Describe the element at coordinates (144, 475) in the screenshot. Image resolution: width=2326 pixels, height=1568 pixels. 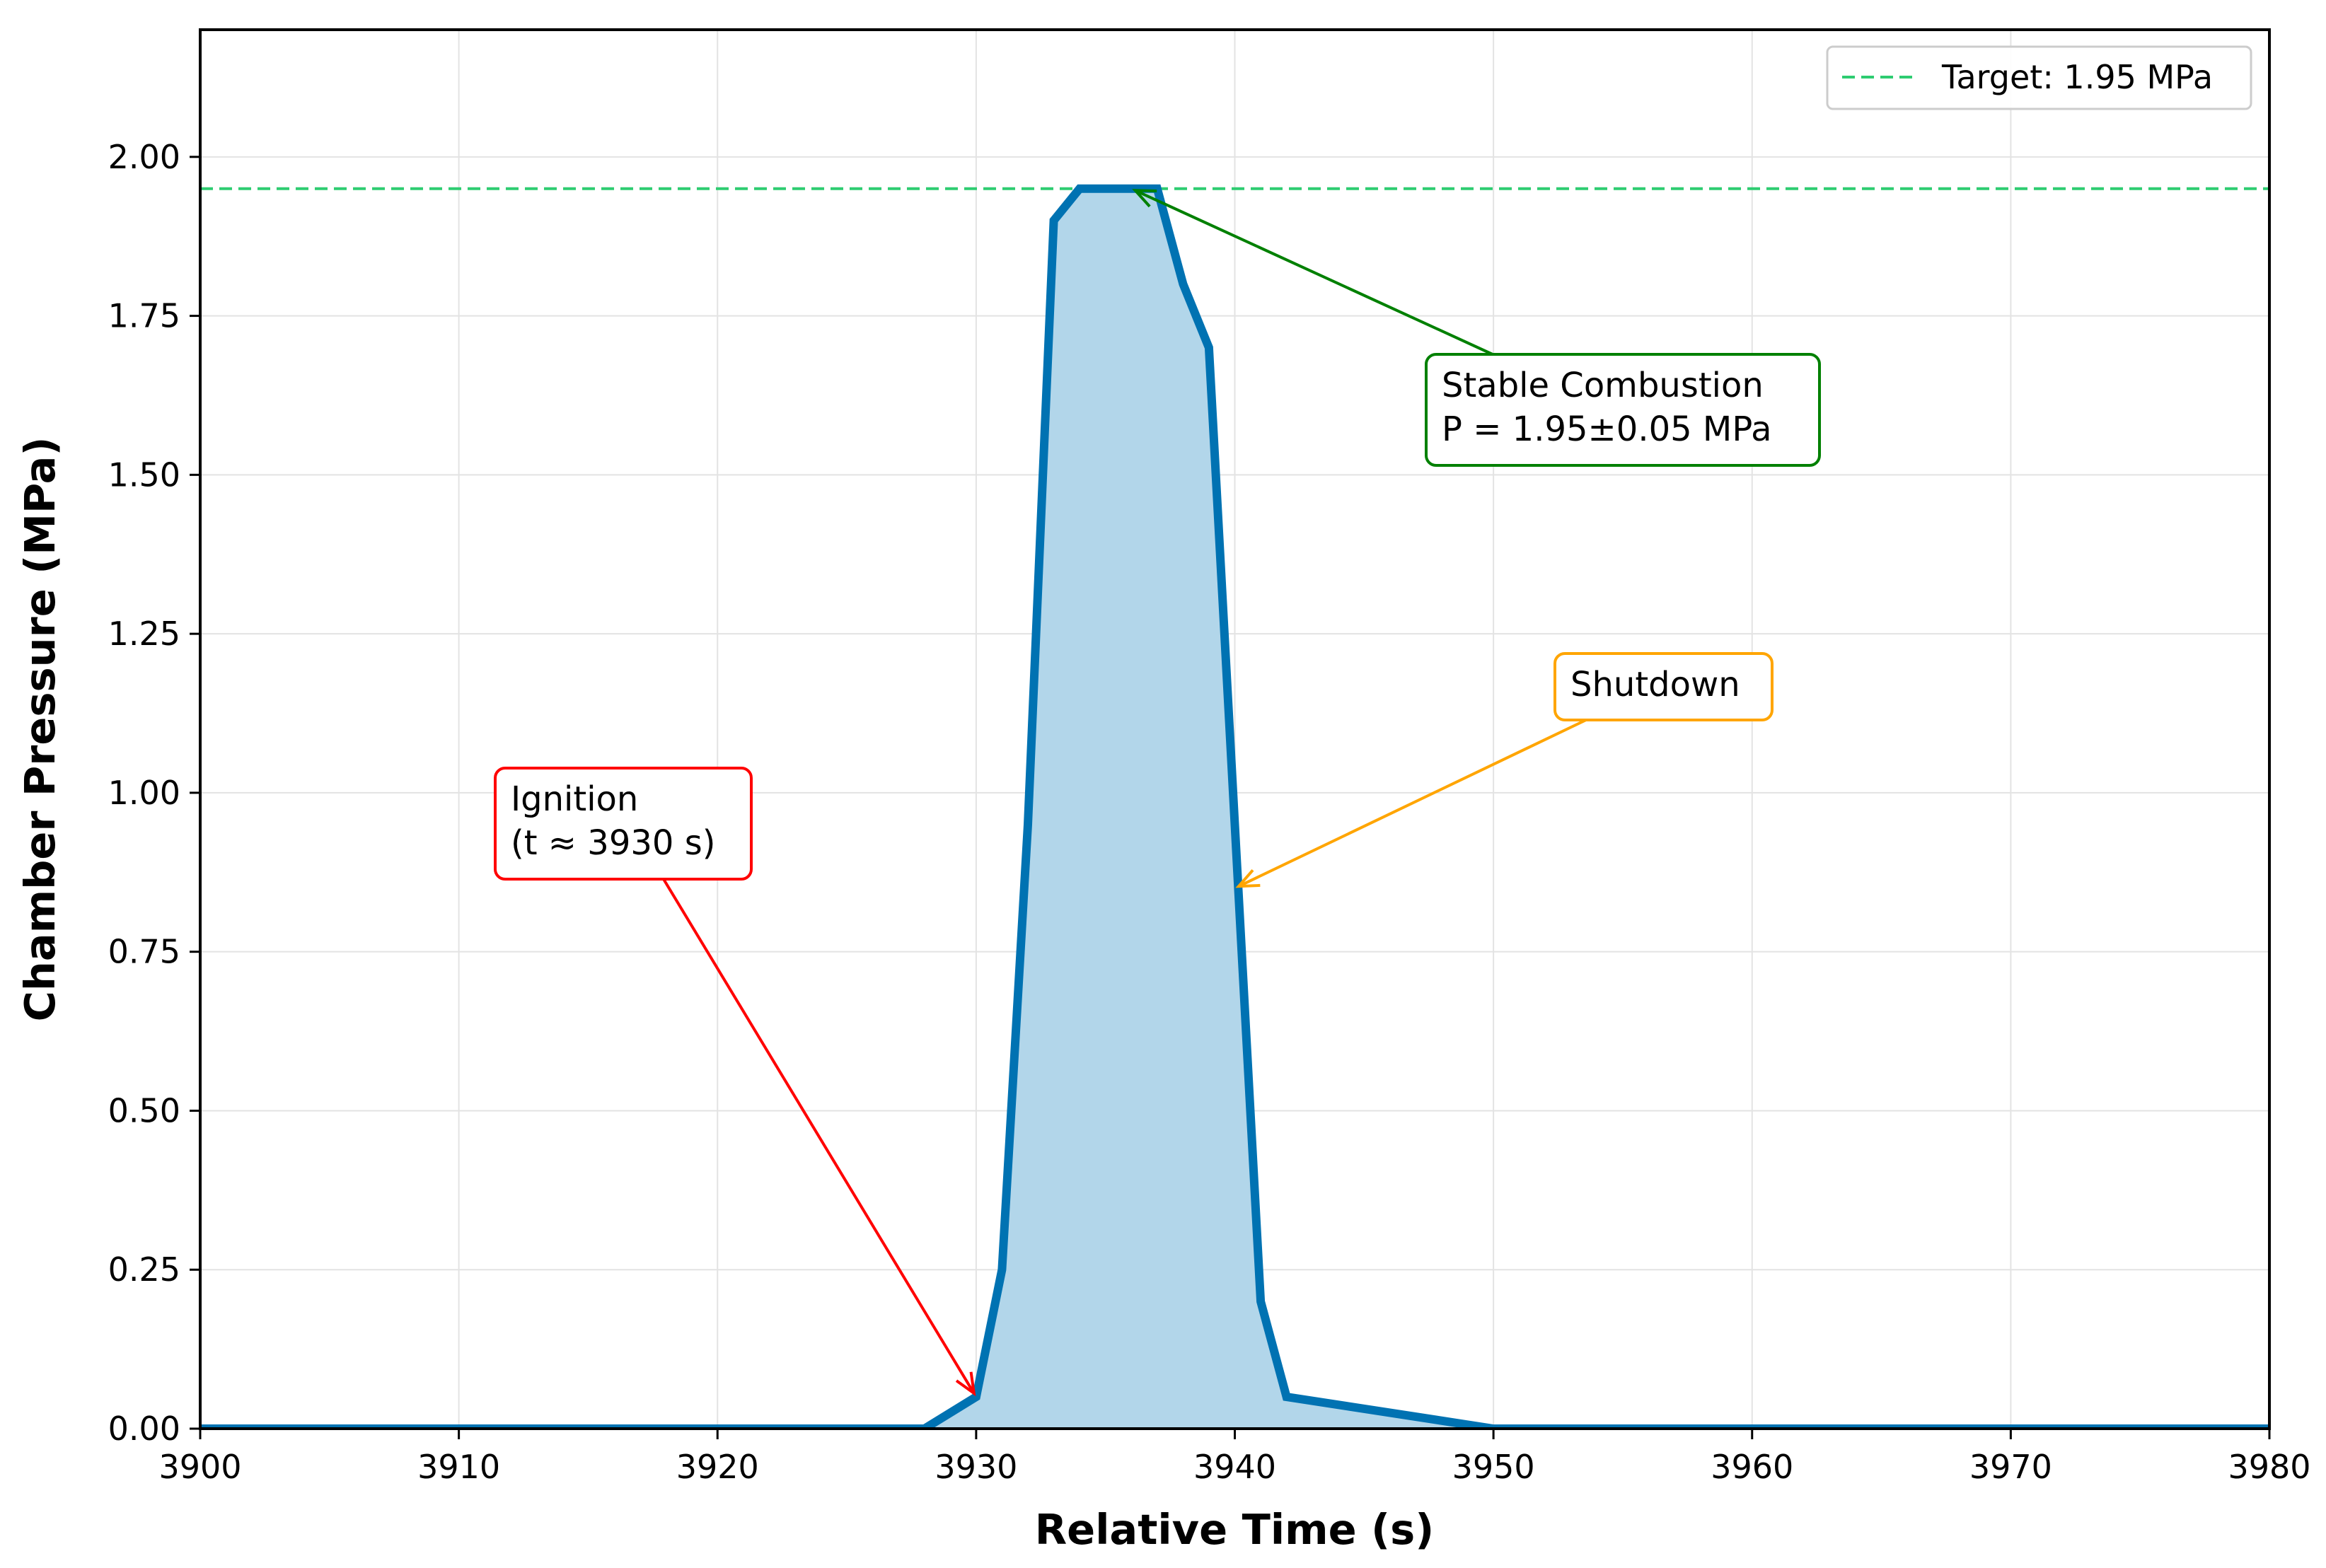
I see `y-tick-label: 1.50` at that location.